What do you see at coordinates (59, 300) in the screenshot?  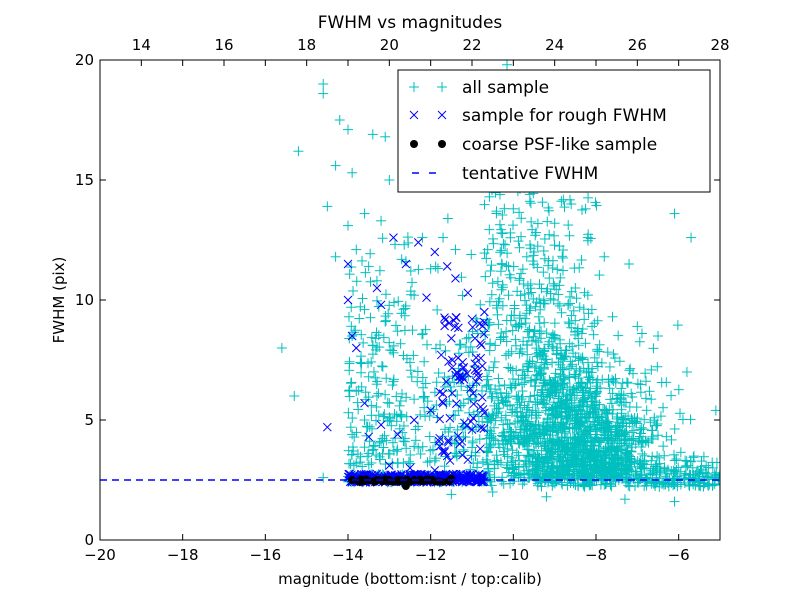 I see `y-axis-label: FWHM (pix)` at bounding box center [59, 300].